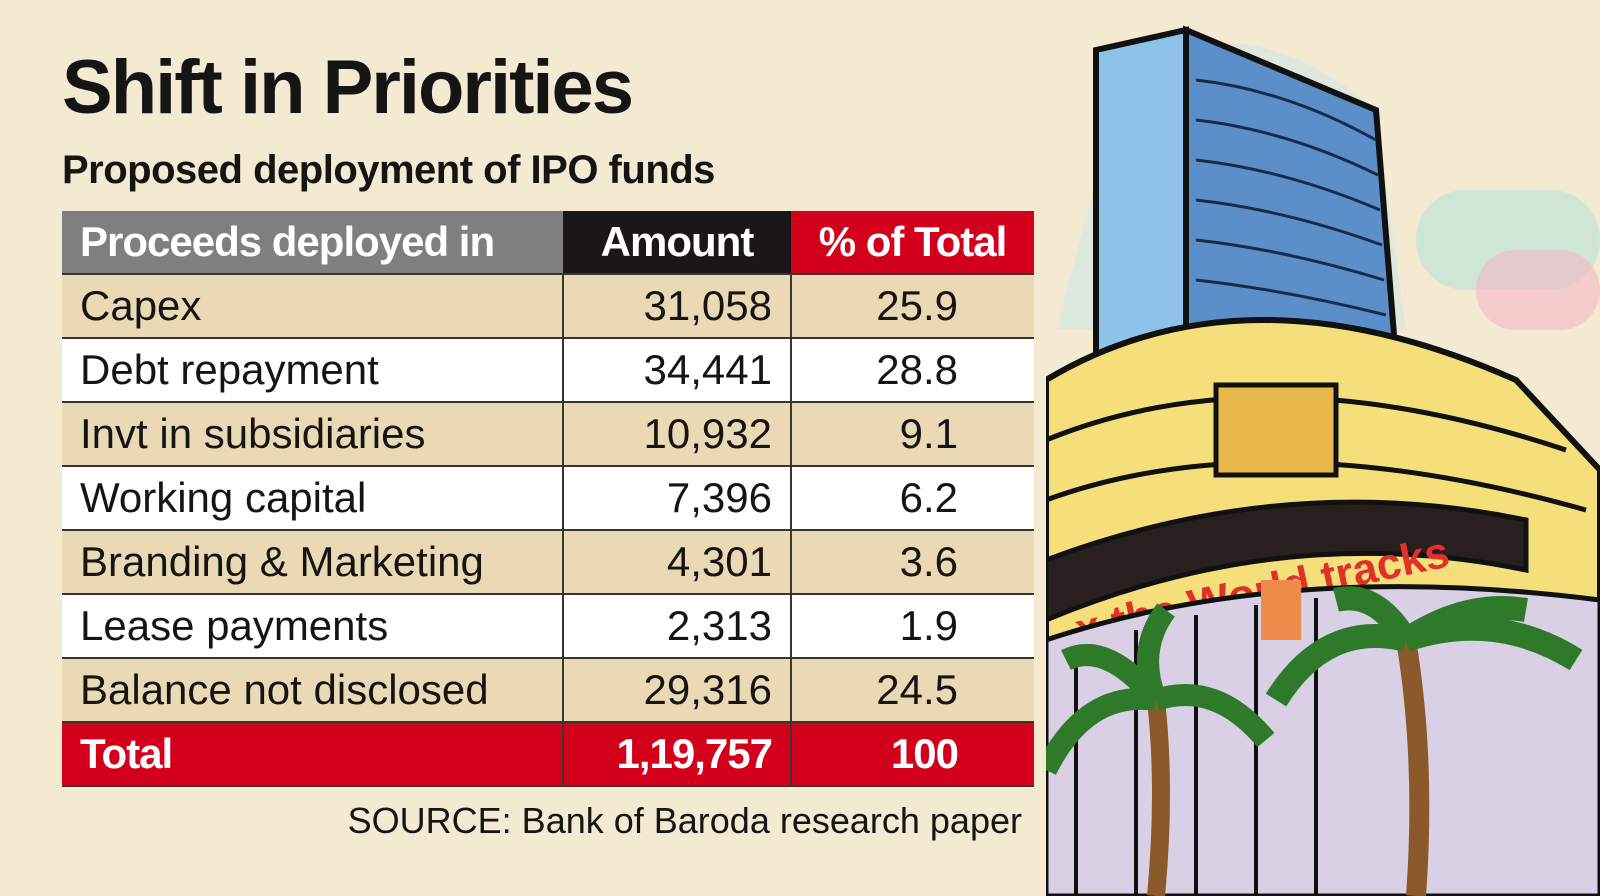  What do you see at coordinates (676, 434) in the screenshot?
I see `cell-amount: 10,932` at bounding box center [676, 434].